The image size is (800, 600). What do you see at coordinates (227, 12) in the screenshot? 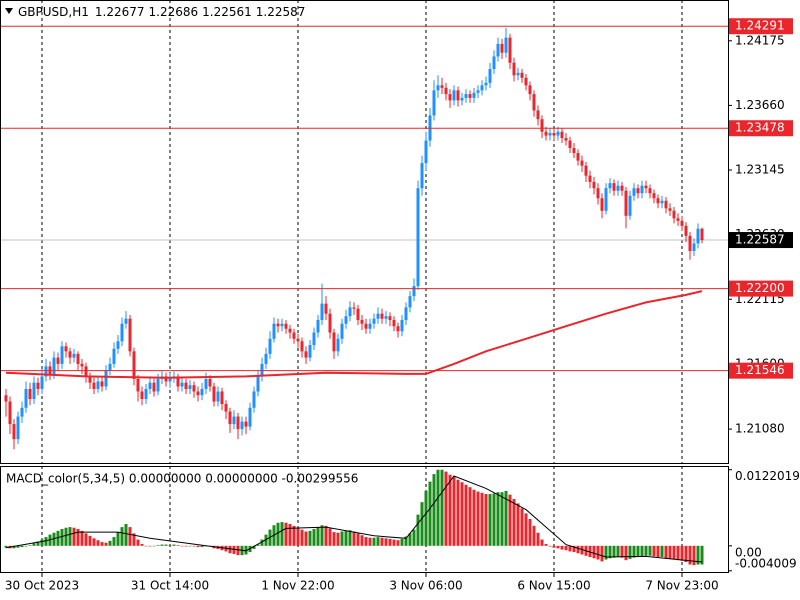
I see `ohlc-low: 1.22561` at bounding box center [227, 12].